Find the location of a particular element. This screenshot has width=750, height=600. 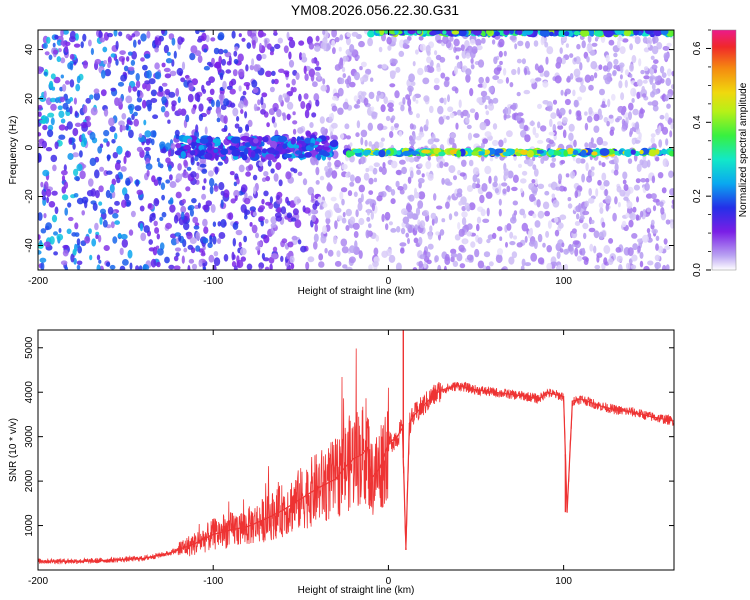

spectrogram-y-tick-label: -40 is located at coordinates (29, 245).